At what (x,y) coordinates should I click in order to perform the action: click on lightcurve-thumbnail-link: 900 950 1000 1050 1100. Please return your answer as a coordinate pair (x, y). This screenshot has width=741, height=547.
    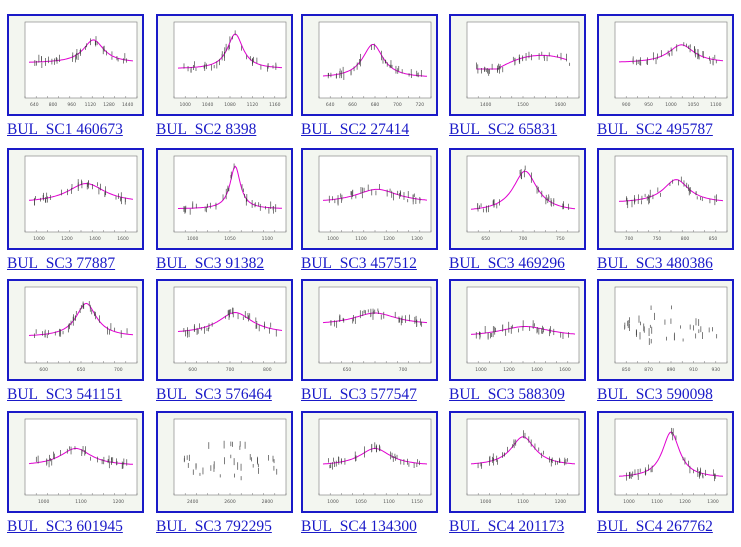
    Looking at the image, I should click on (665, 65).